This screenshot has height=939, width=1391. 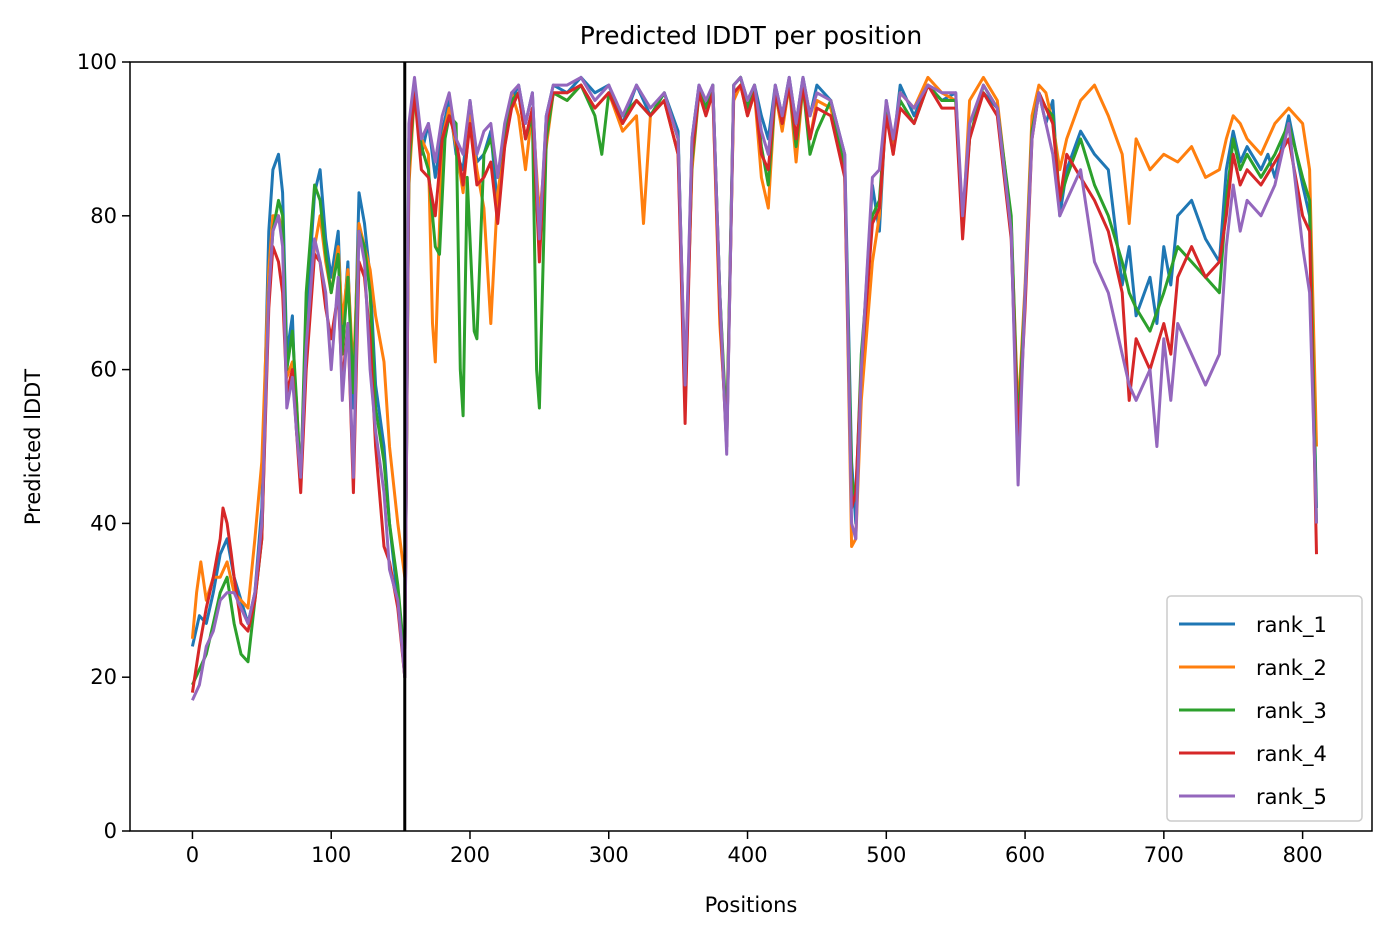 What do you see at coordinates (192, 855) in the screenshot?
I see `x-tick-label: 0` at bounding box center [192, 855].